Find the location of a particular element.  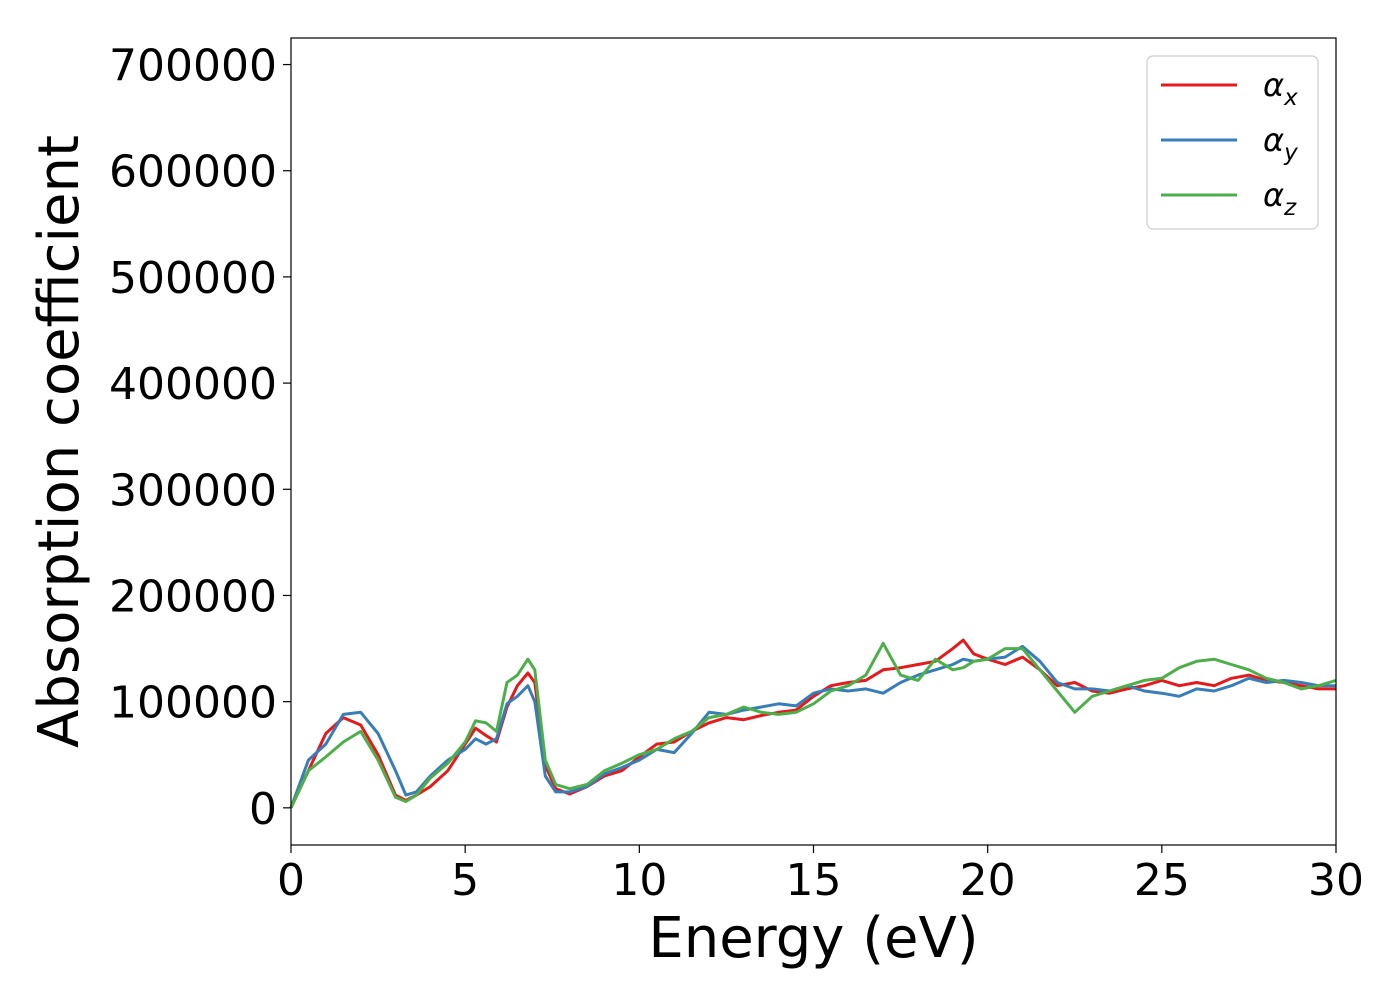

x-tick-label: 20 is located at coordinates (988, 880).